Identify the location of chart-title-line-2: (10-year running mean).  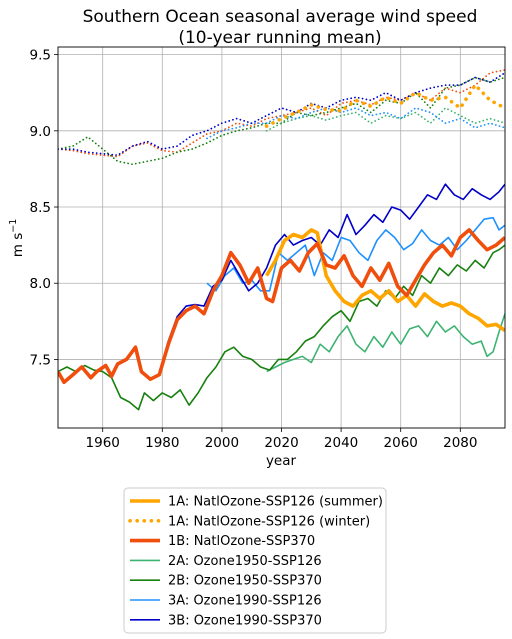
(279, 38).